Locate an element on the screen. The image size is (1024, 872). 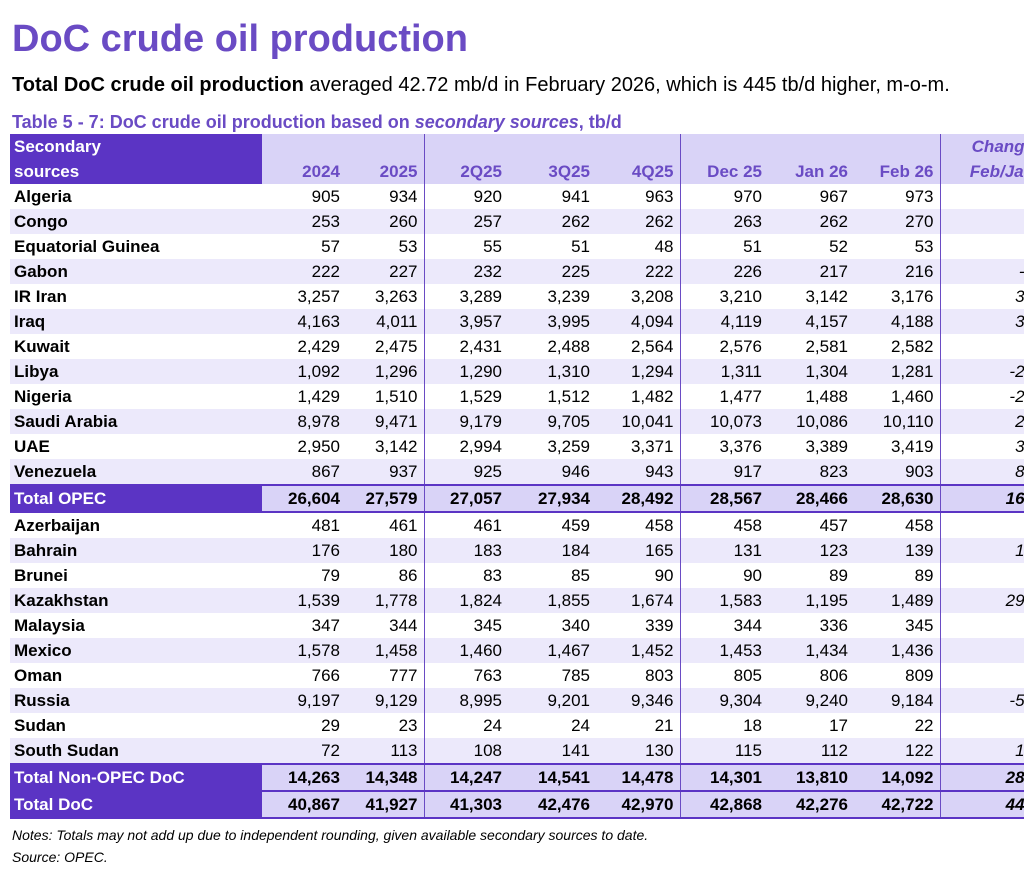
table-cell: 345 is located at coordinates (919, 625).